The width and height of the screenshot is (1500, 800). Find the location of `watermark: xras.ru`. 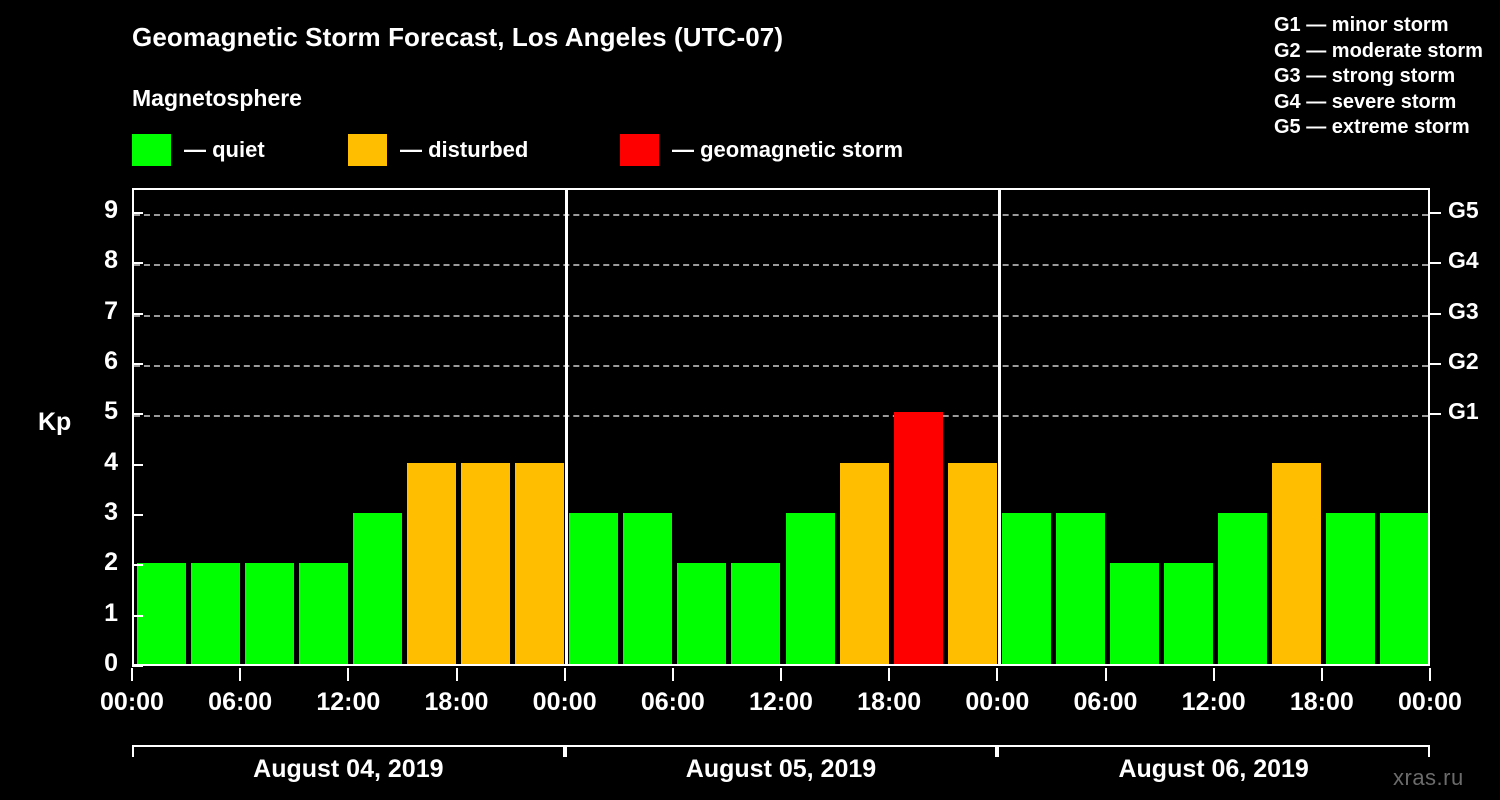

watermark: xras.ru is located at coordinates (1428, 777).